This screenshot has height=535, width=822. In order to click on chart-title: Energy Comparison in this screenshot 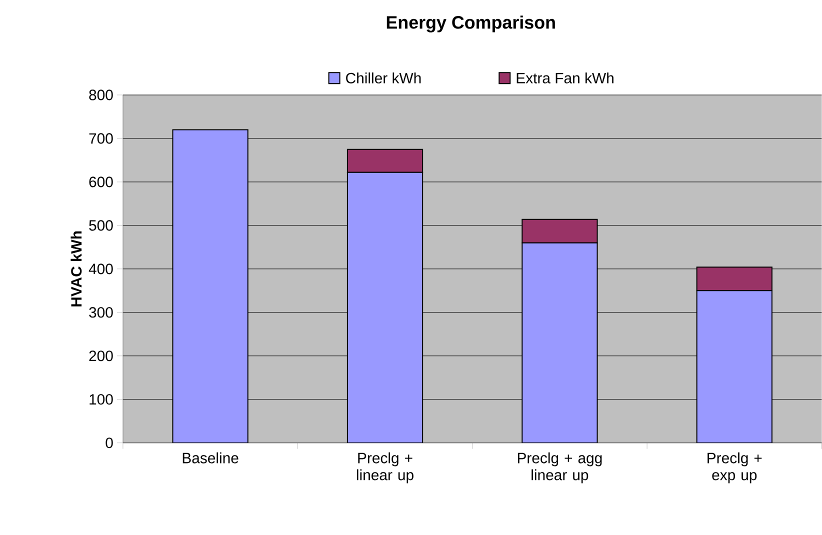, I will do `click(470, 24)`.